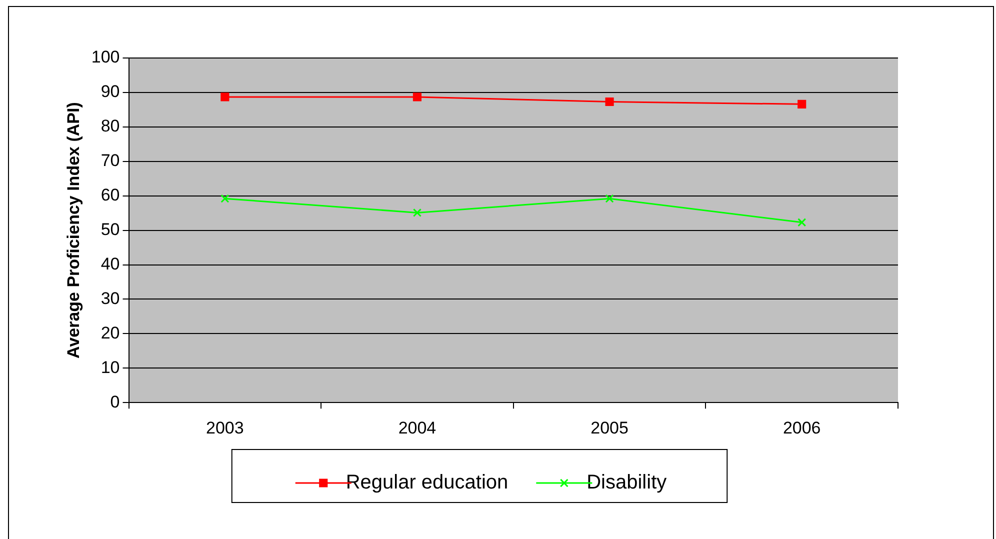 Image resolution: width=996 pixels, height=539 pixels. What do you see at coordinates (110, 332) in the screenshot?
I see `y-tick-label: 20` at bounding box center [110, 332].